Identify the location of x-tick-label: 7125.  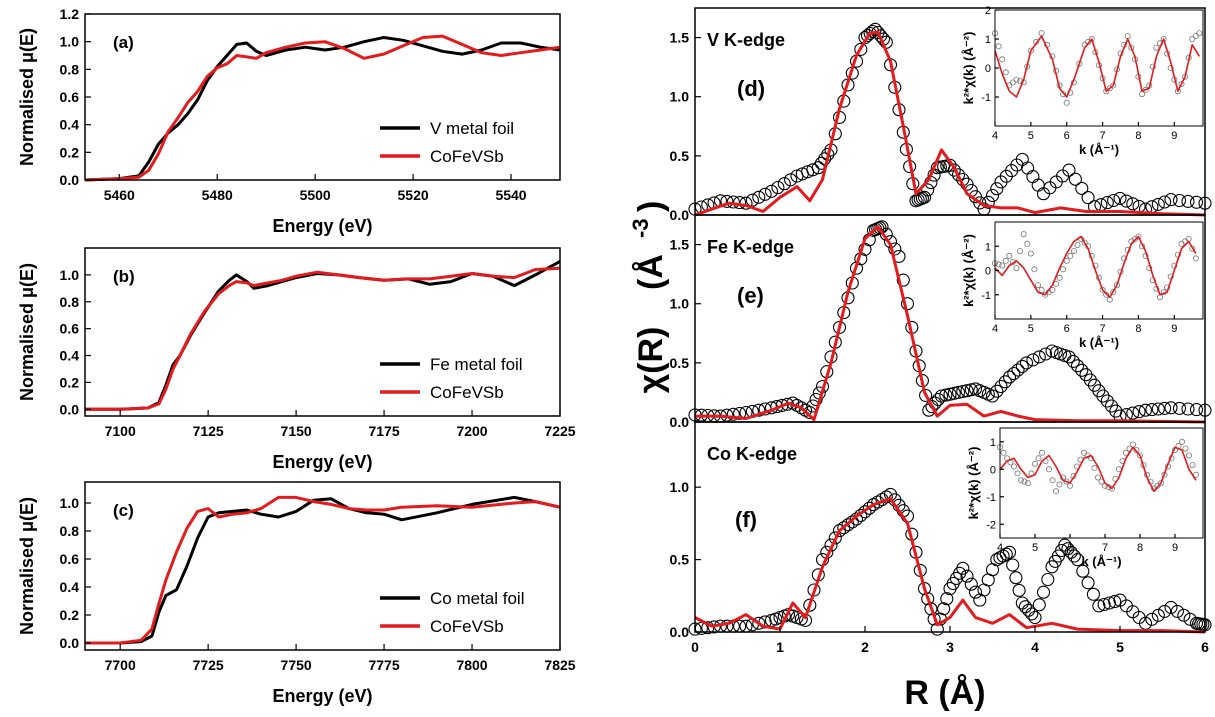
(208, 431).